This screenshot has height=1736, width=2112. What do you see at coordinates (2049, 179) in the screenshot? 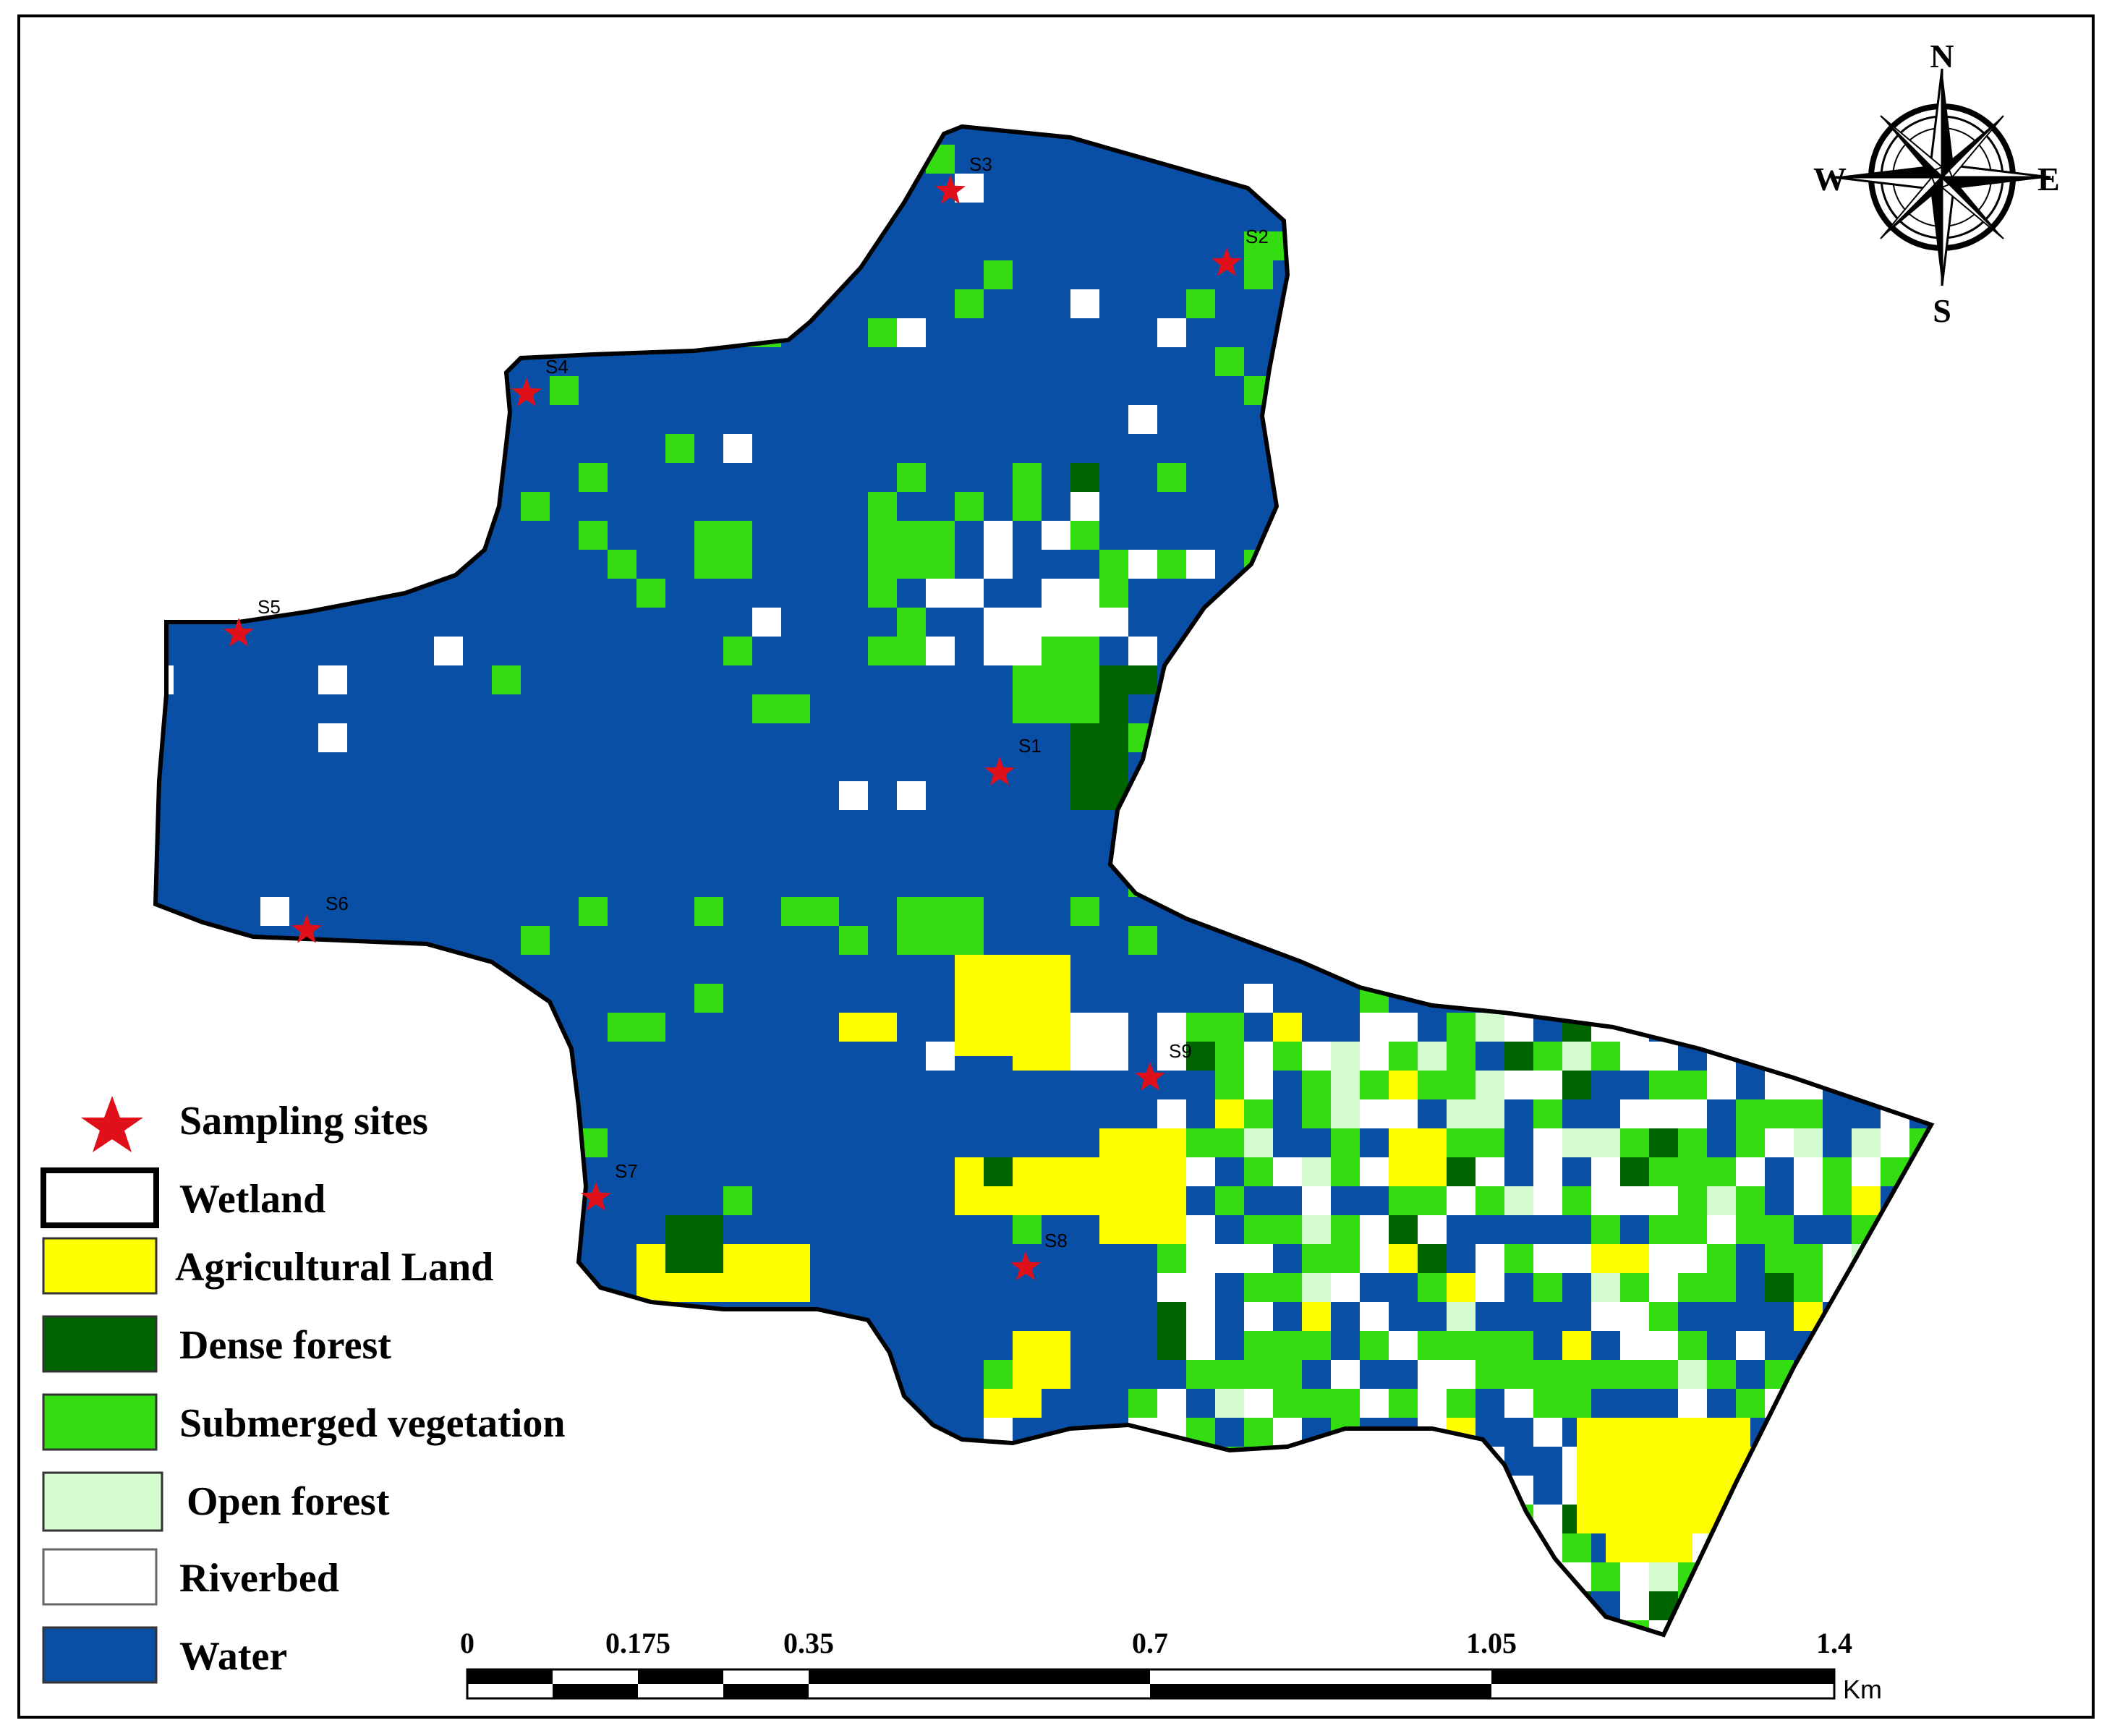
I see `compass-east-label: E` at bounding box center [2049, 179].